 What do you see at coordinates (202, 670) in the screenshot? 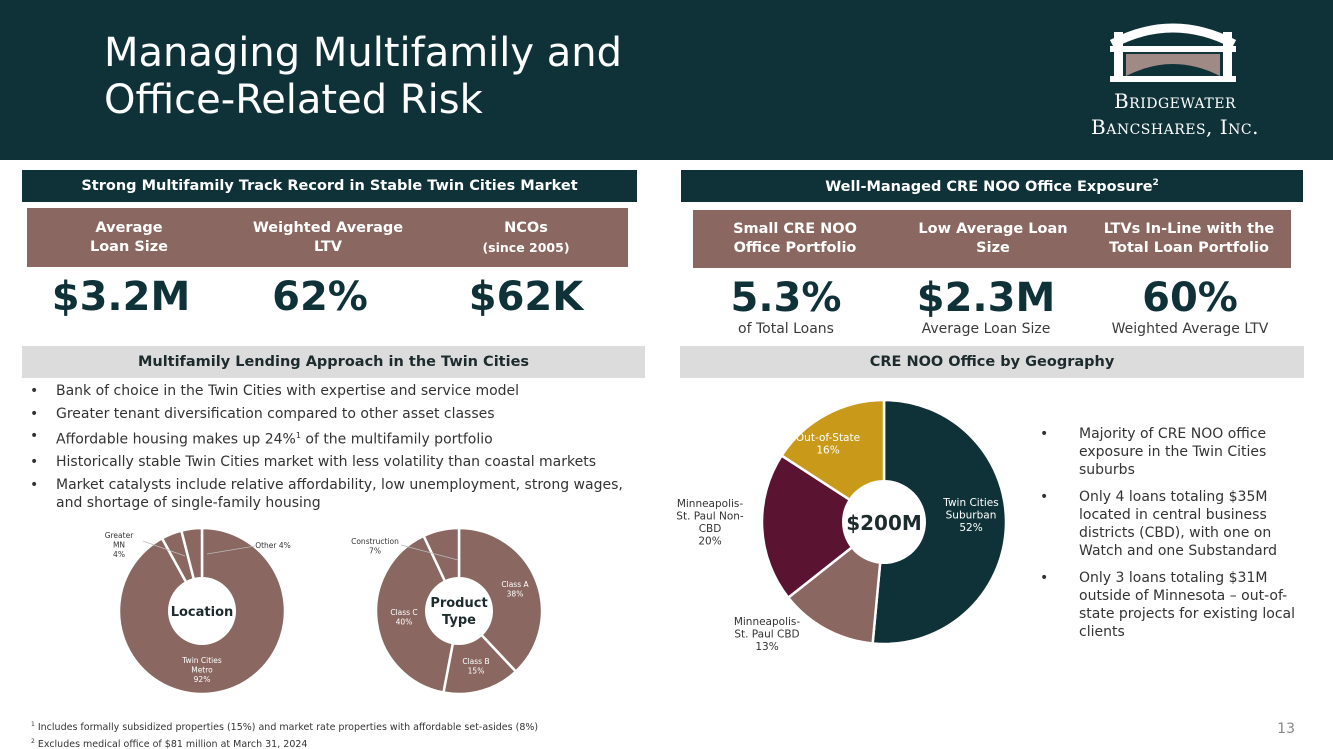
I see `pie-label: Metro` at bounding box center [202, 670].